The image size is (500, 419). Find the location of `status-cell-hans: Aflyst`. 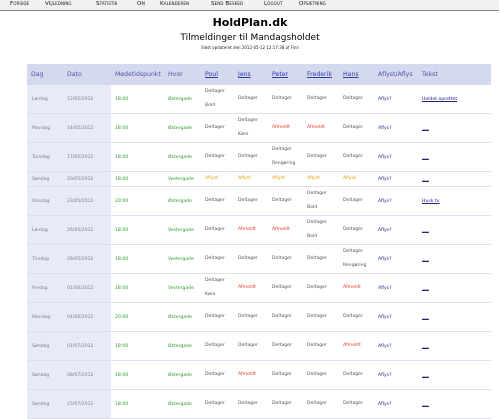

status-cell-hans: Aflyst is located at coordinates (356, 179).